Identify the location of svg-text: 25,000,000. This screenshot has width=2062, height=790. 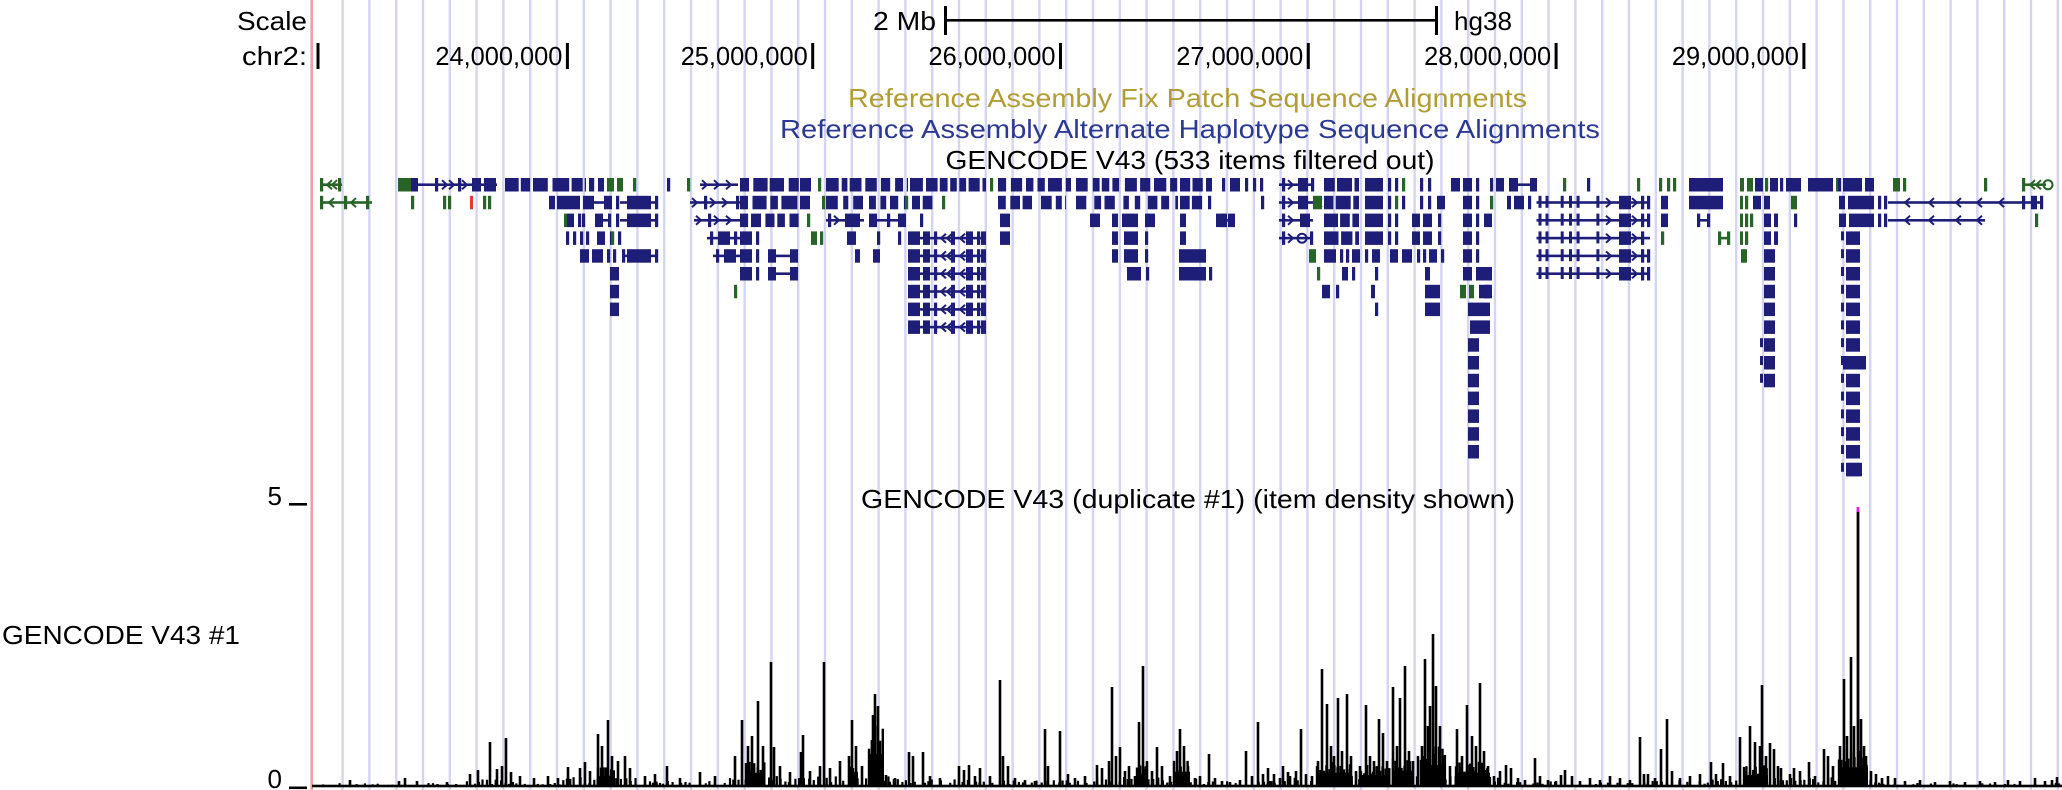
(744, 56).